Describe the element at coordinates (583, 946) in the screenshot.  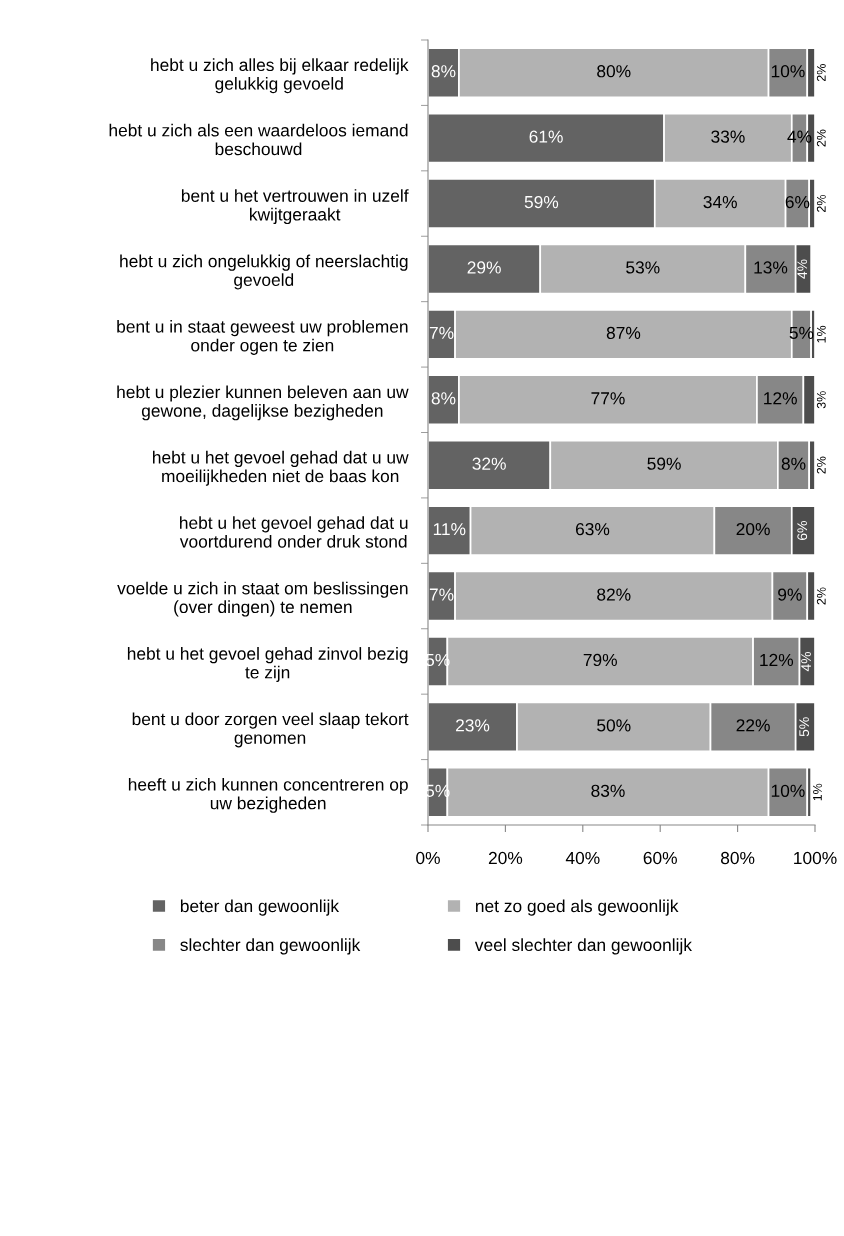
I see `legend-label: veel slechter dan gewoonlijk` at that location.